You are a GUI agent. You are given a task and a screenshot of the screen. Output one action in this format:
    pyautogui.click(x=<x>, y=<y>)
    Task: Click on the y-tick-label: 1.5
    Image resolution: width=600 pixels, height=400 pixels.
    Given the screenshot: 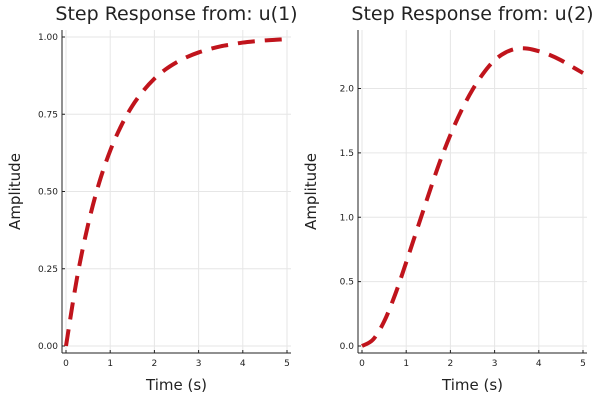 What is the action you would take?
    pyautogui.click(x=347, y=154)
    